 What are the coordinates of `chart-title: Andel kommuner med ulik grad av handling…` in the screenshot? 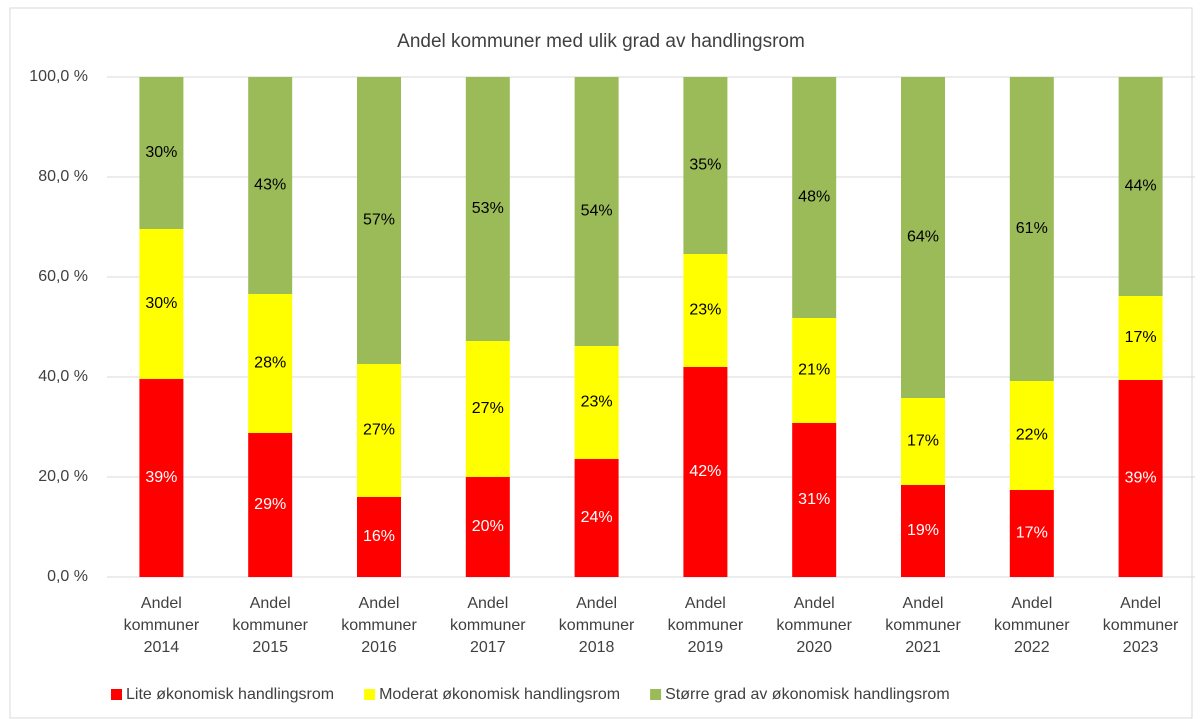 It's located at (601, 41).